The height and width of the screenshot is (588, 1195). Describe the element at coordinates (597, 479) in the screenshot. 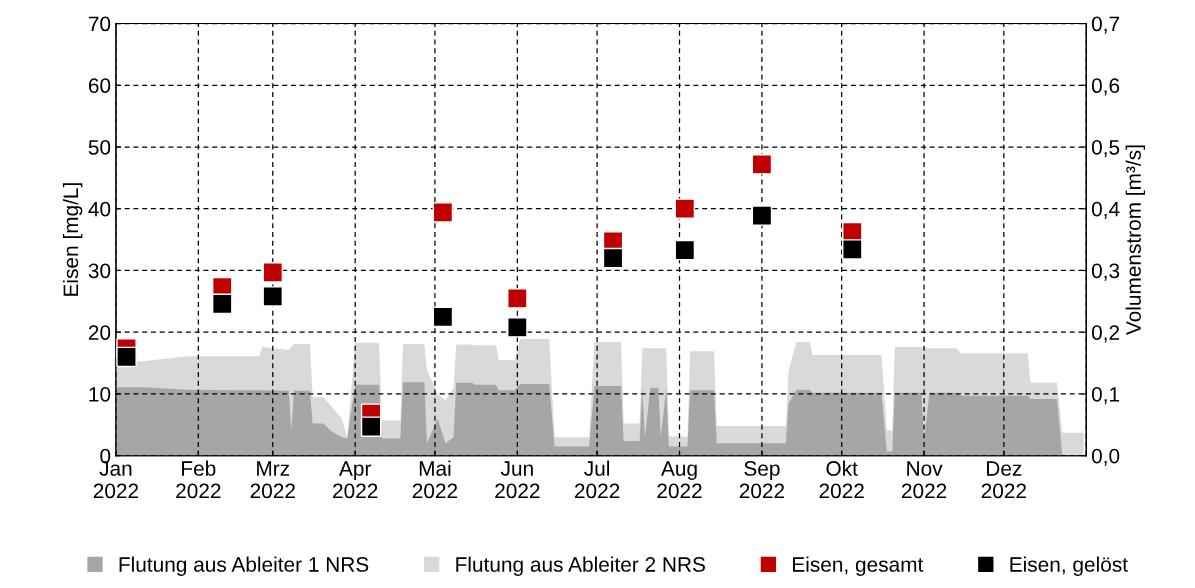

I see `x-tick-label: Jul 2022` at that location.